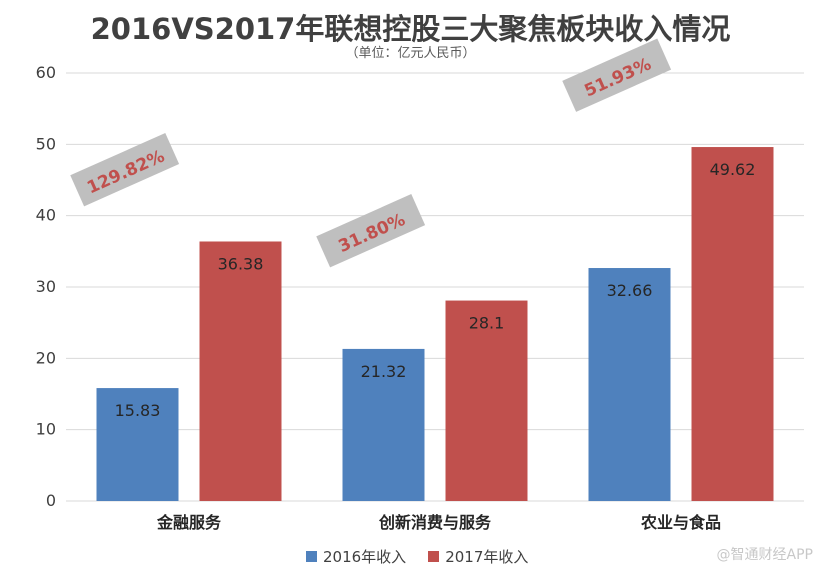  I want to click on y-tick-label-40: 40, so click(46, 215).